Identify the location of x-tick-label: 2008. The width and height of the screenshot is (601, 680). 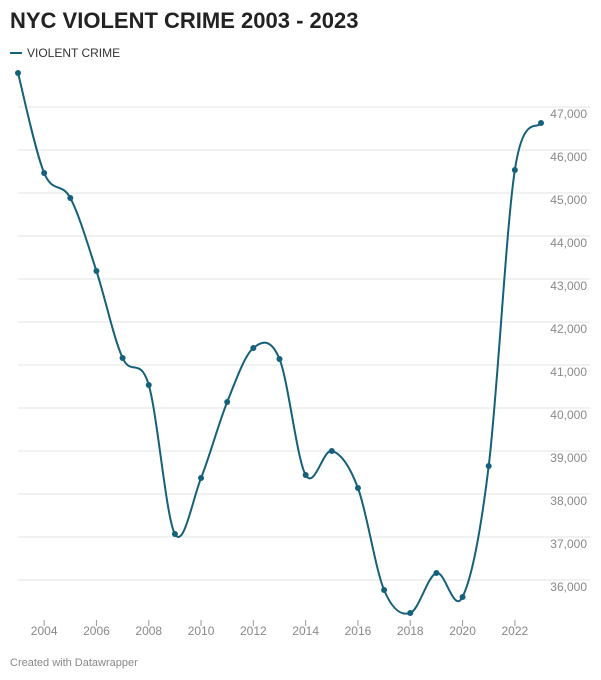
(148, 631).